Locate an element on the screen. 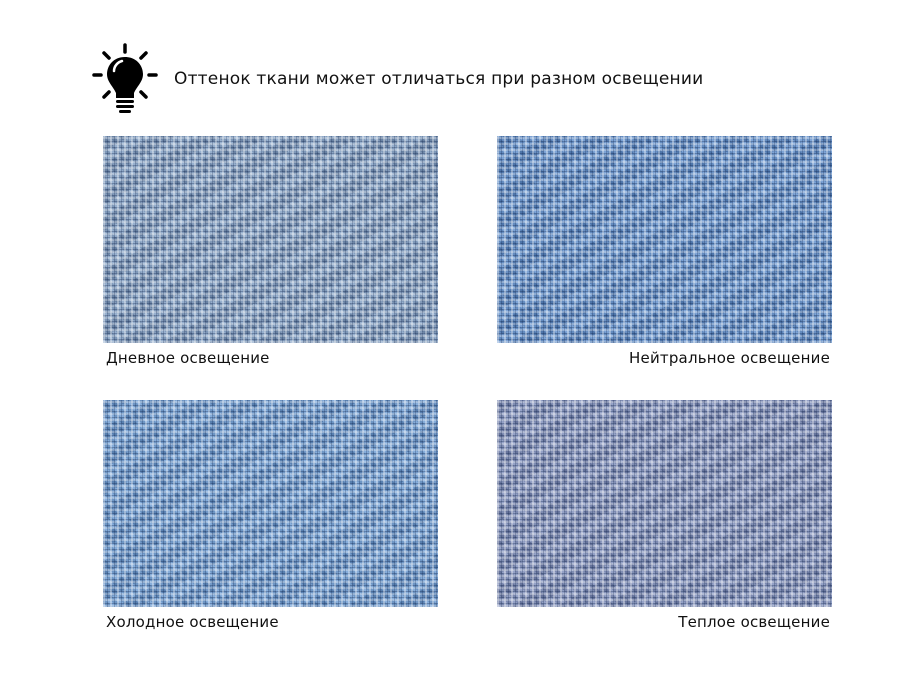 The height and width of the screenshot is (700, 922). swatch-label-cold: Холодное освещение is located at coordinates (192, 622).